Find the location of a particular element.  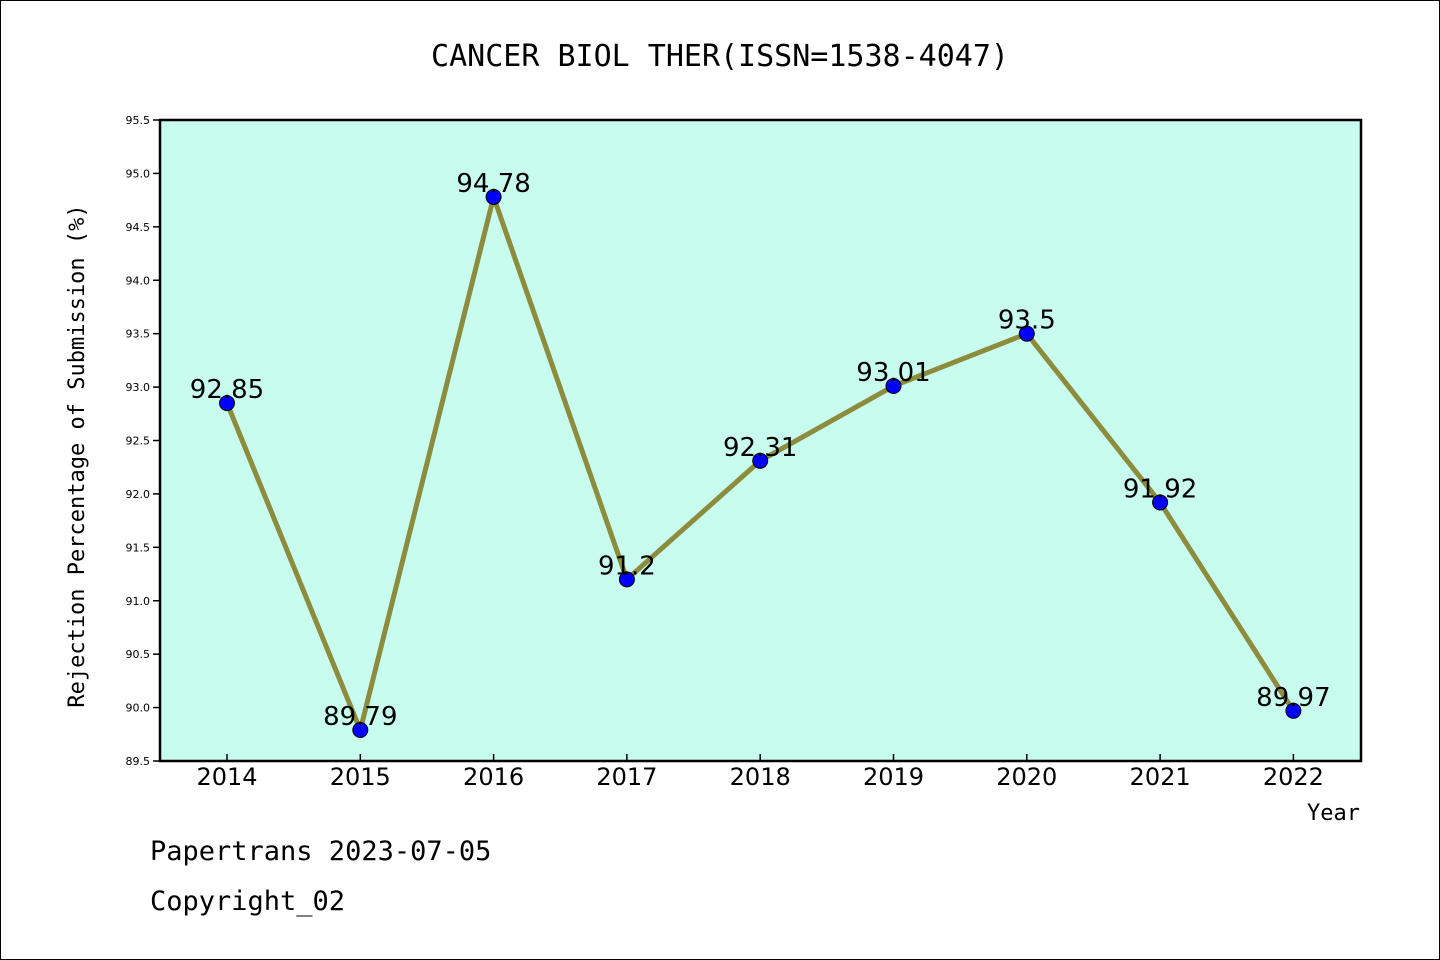

y-tick-label: 93.0 is located at coordinates (138, 387).